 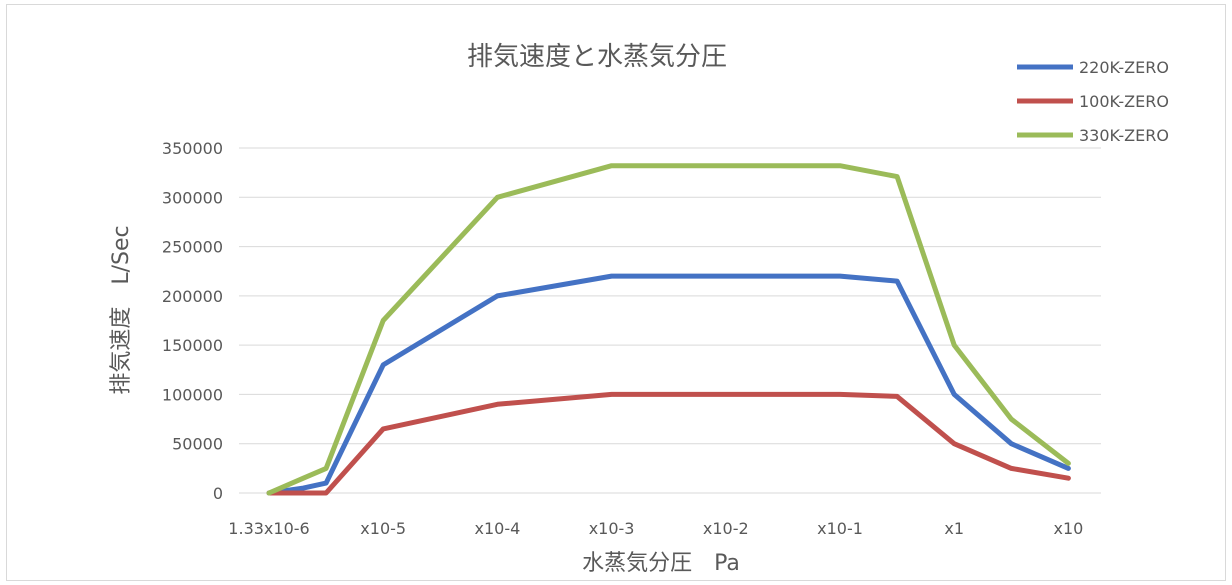 I want to click on x-tick-label: x10-4, so click(x=498, y=528).